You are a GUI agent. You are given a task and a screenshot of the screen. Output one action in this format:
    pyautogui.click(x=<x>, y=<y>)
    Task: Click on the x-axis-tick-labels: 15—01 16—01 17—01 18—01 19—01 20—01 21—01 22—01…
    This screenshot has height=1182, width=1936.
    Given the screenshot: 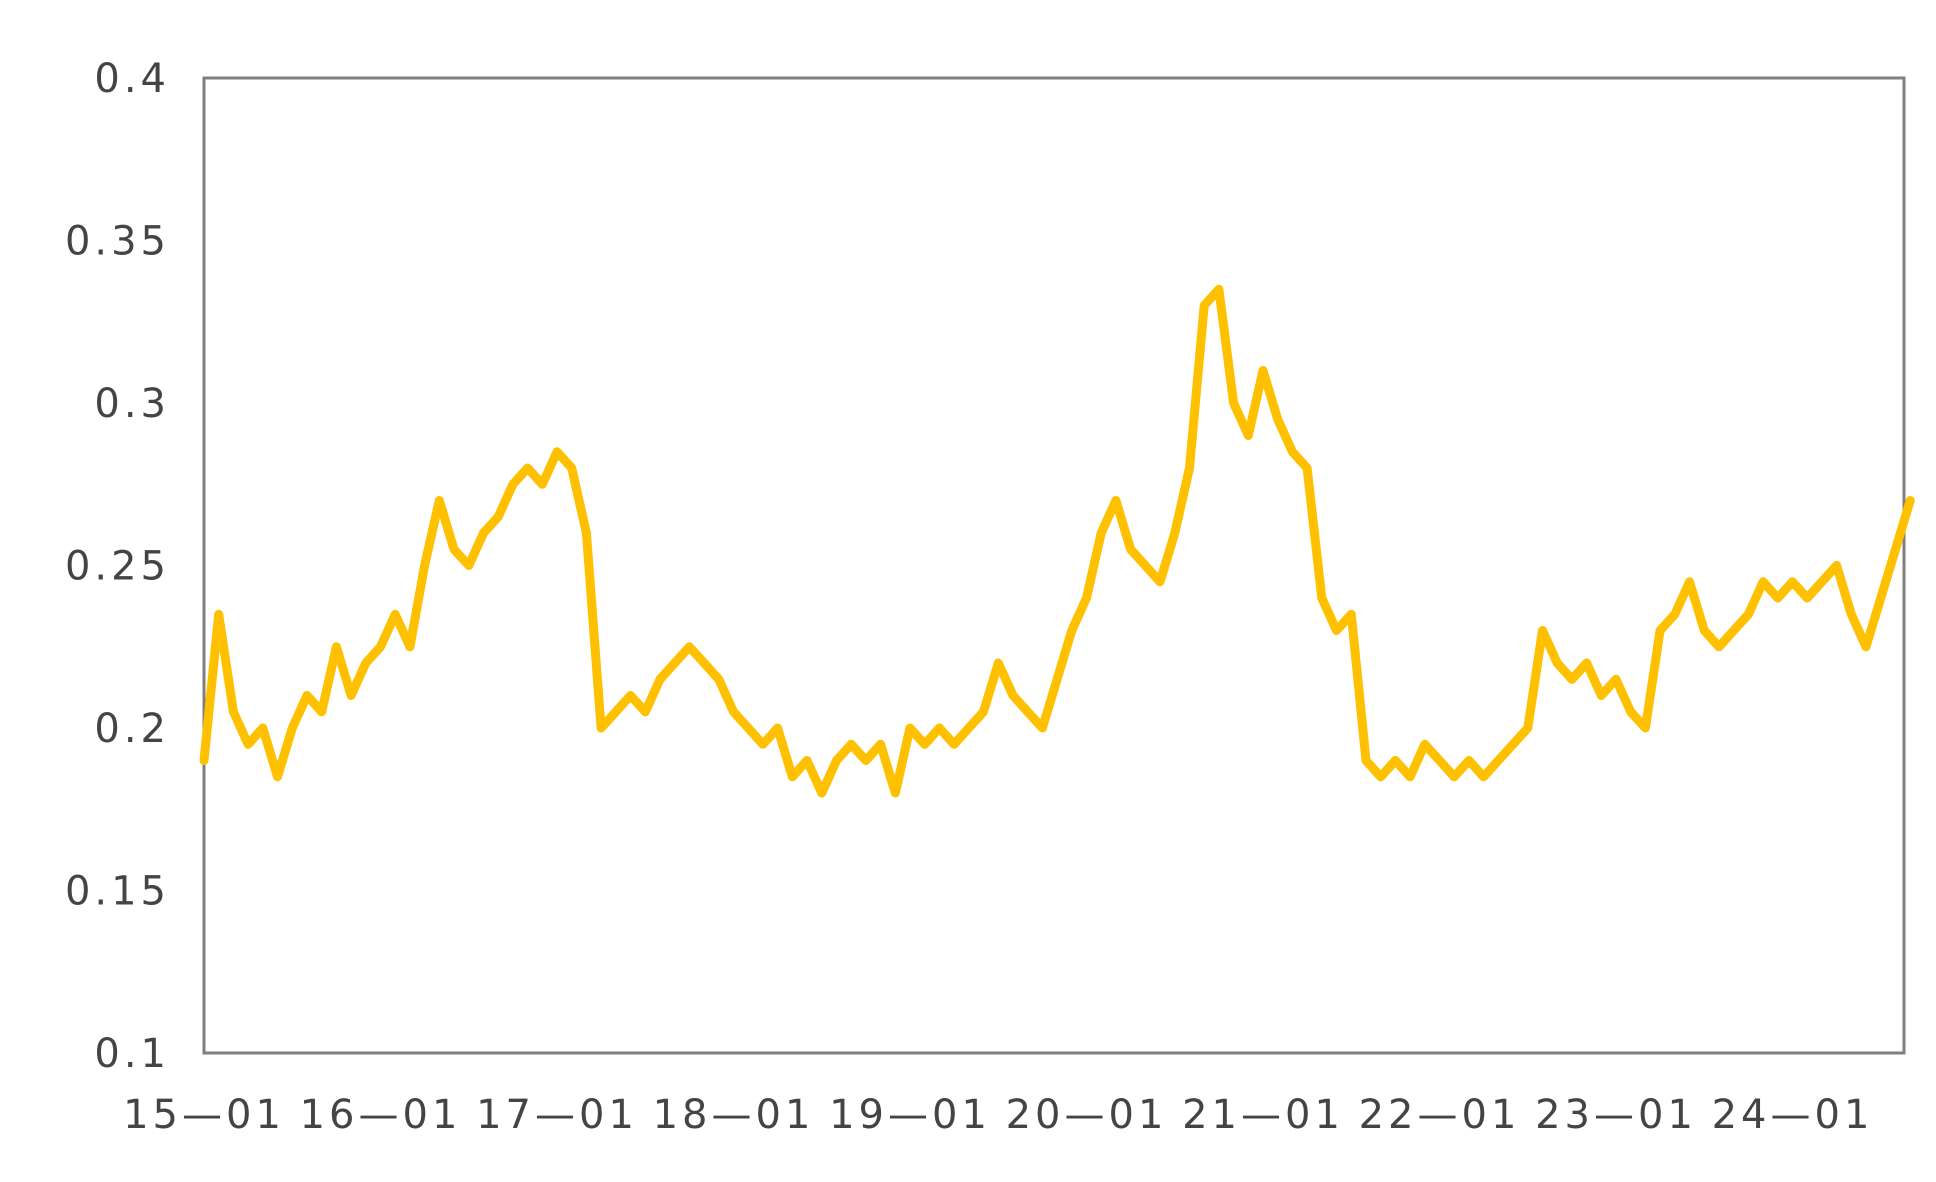 What is the action you would take?
    pyautogui.click(x=998, y=1115)
    